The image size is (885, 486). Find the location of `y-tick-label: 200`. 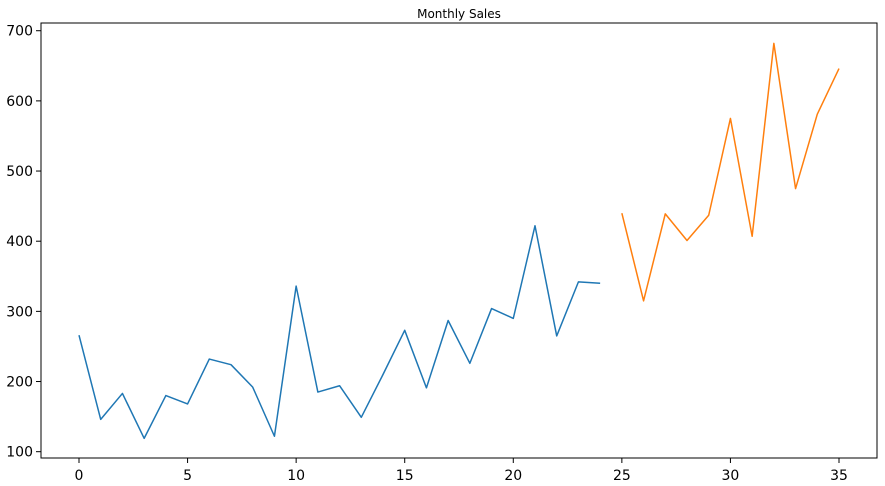

y-tick-label: 200 is located at coordinates (19, 383).